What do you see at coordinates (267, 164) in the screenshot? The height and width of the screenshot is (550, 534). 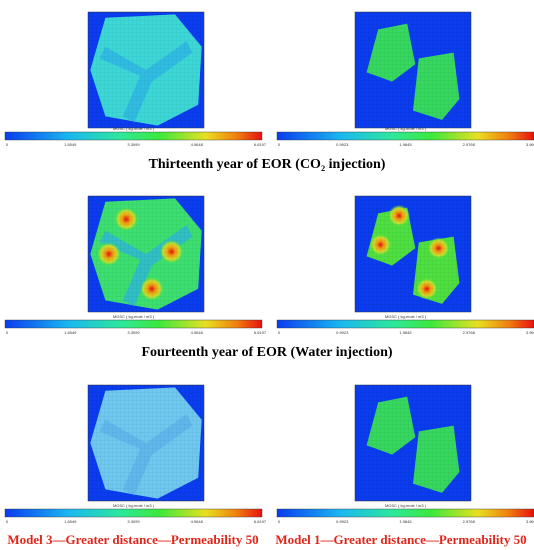 I see `row-caption: Thirteenth year of EOR (CO₂ injection)` at bounding box center [267, 164].